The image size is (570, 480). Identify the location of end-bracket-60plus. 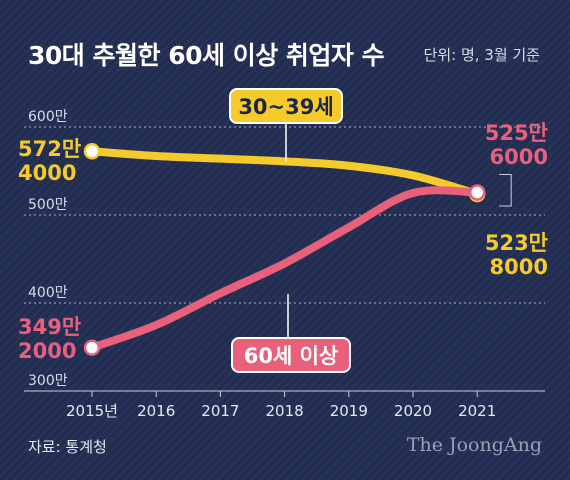
(505, 183).